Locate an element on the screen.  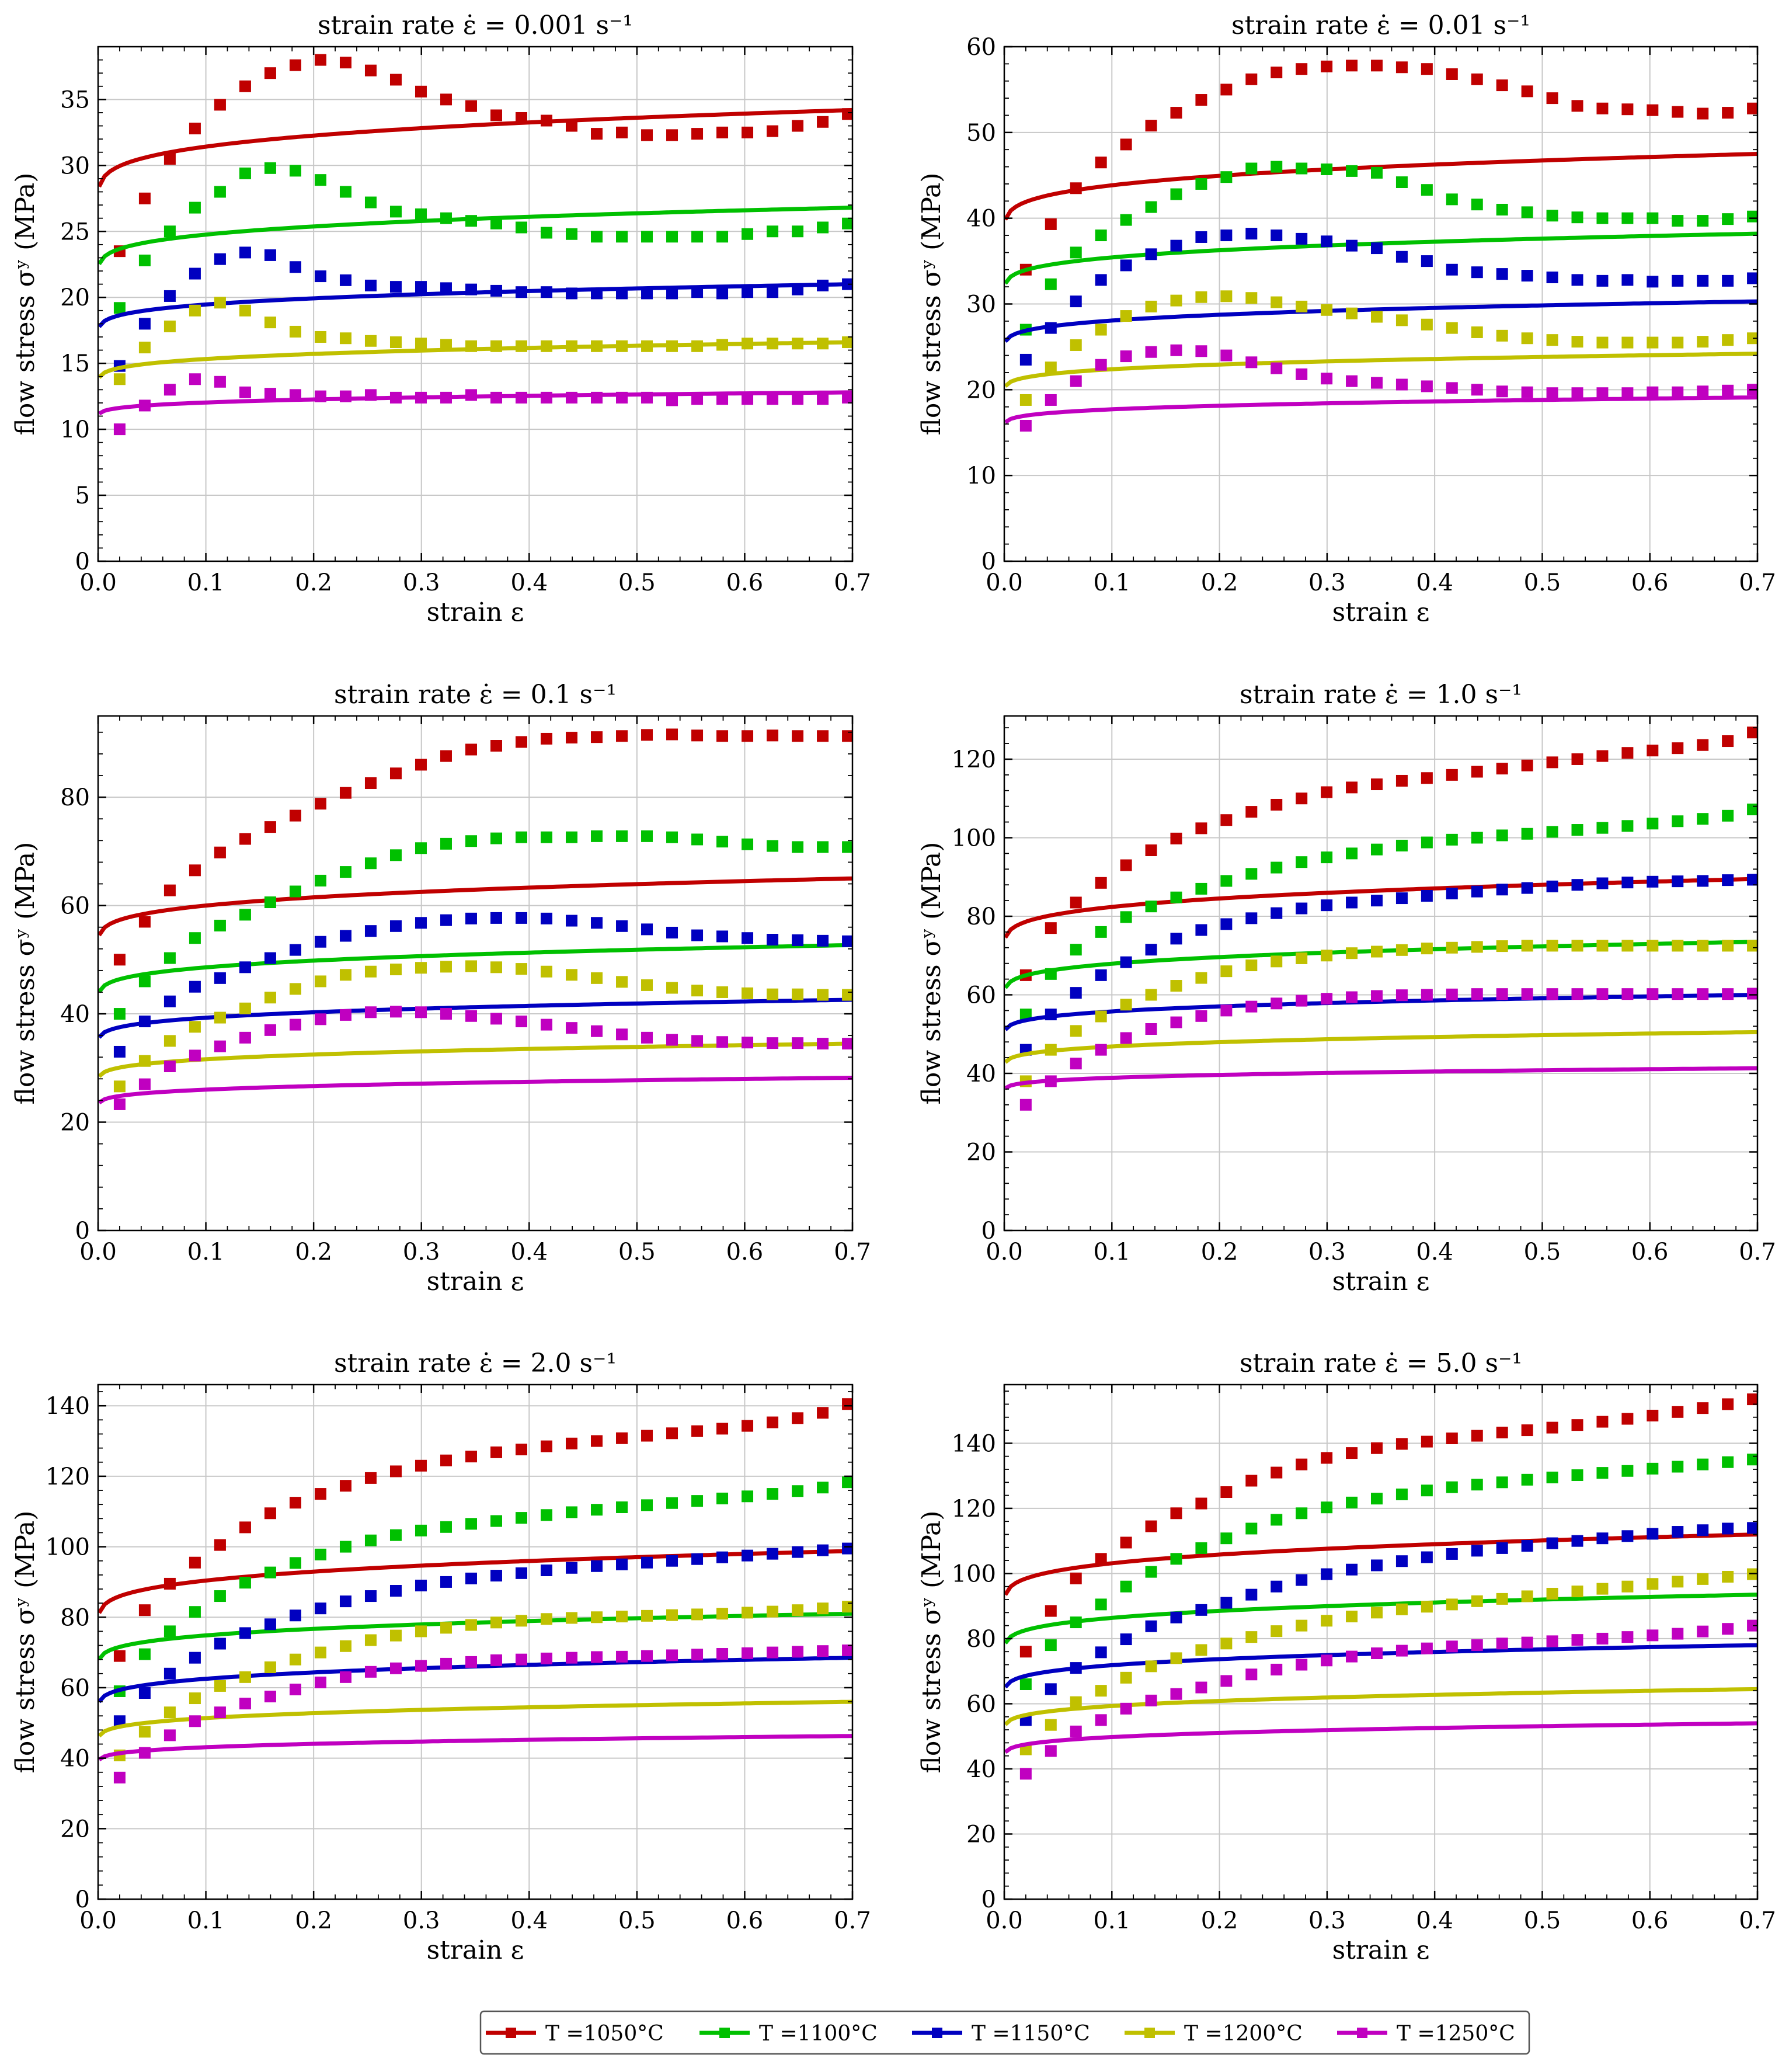
x-tick-label: 0.5 is located at coordinates (637, 582).